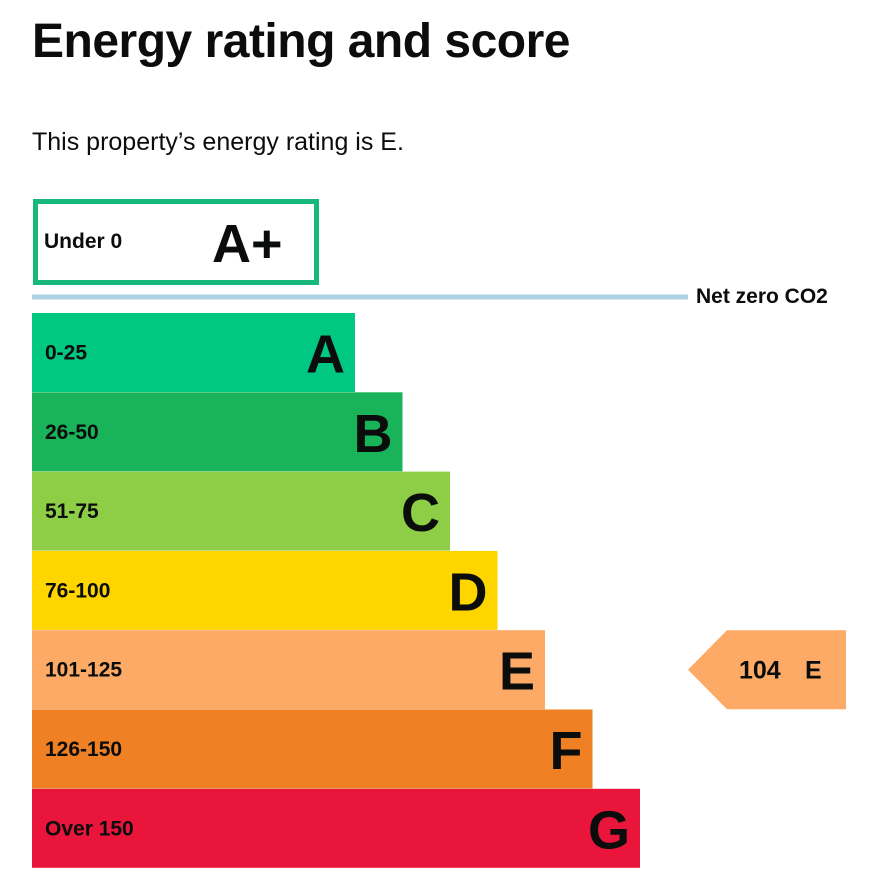  What do you see at coordinates (609, 830) in the screenshot?
I see `band-g-letter: G` at bounding box center [609, 830].